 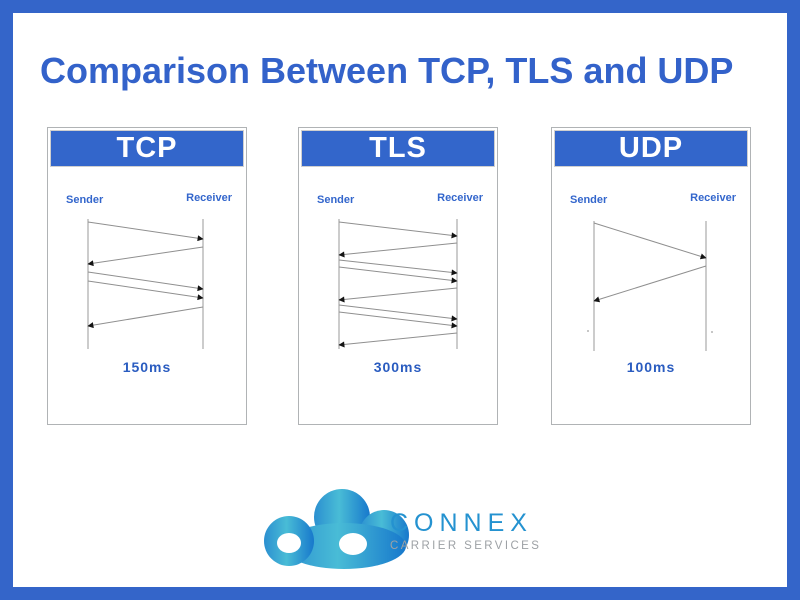 What do you see at coordinates (650, 286) in the screenshot?
I see `udp-sequence-diagram` at bounding box center [650, 286].